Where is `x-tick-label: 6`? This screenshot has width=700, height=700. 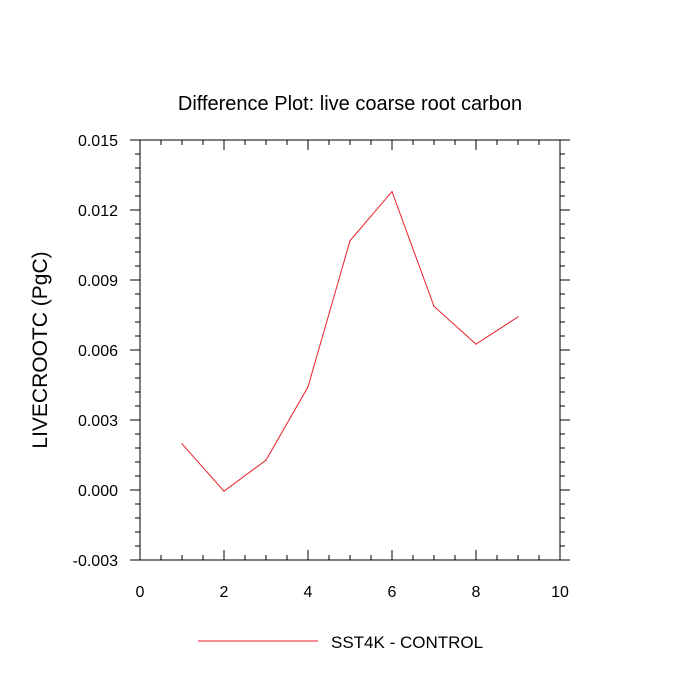
x-tick-label: 6 is located at coordinates (392, 592).